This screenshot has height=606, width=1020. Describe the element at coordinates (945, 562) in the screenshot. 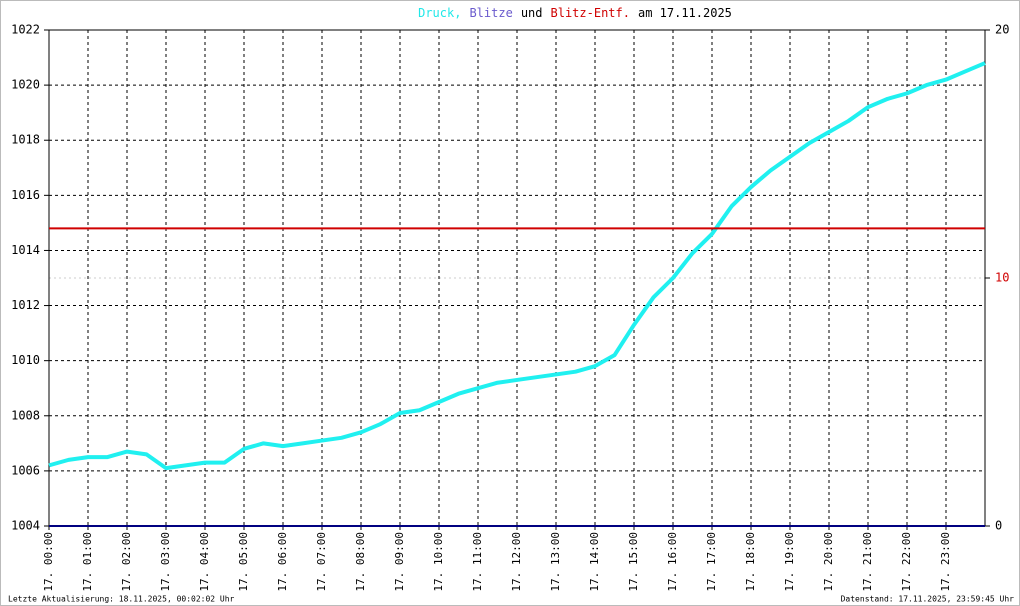

I see `x-tick-label: 17. 23:00` at that location.